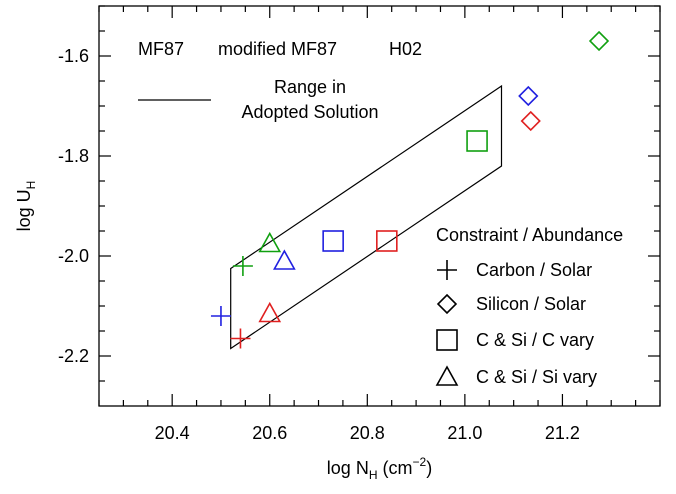 This screenshot has height=494, width=676. I want to click on x-tick-label: 21.2, so click(562, 433).